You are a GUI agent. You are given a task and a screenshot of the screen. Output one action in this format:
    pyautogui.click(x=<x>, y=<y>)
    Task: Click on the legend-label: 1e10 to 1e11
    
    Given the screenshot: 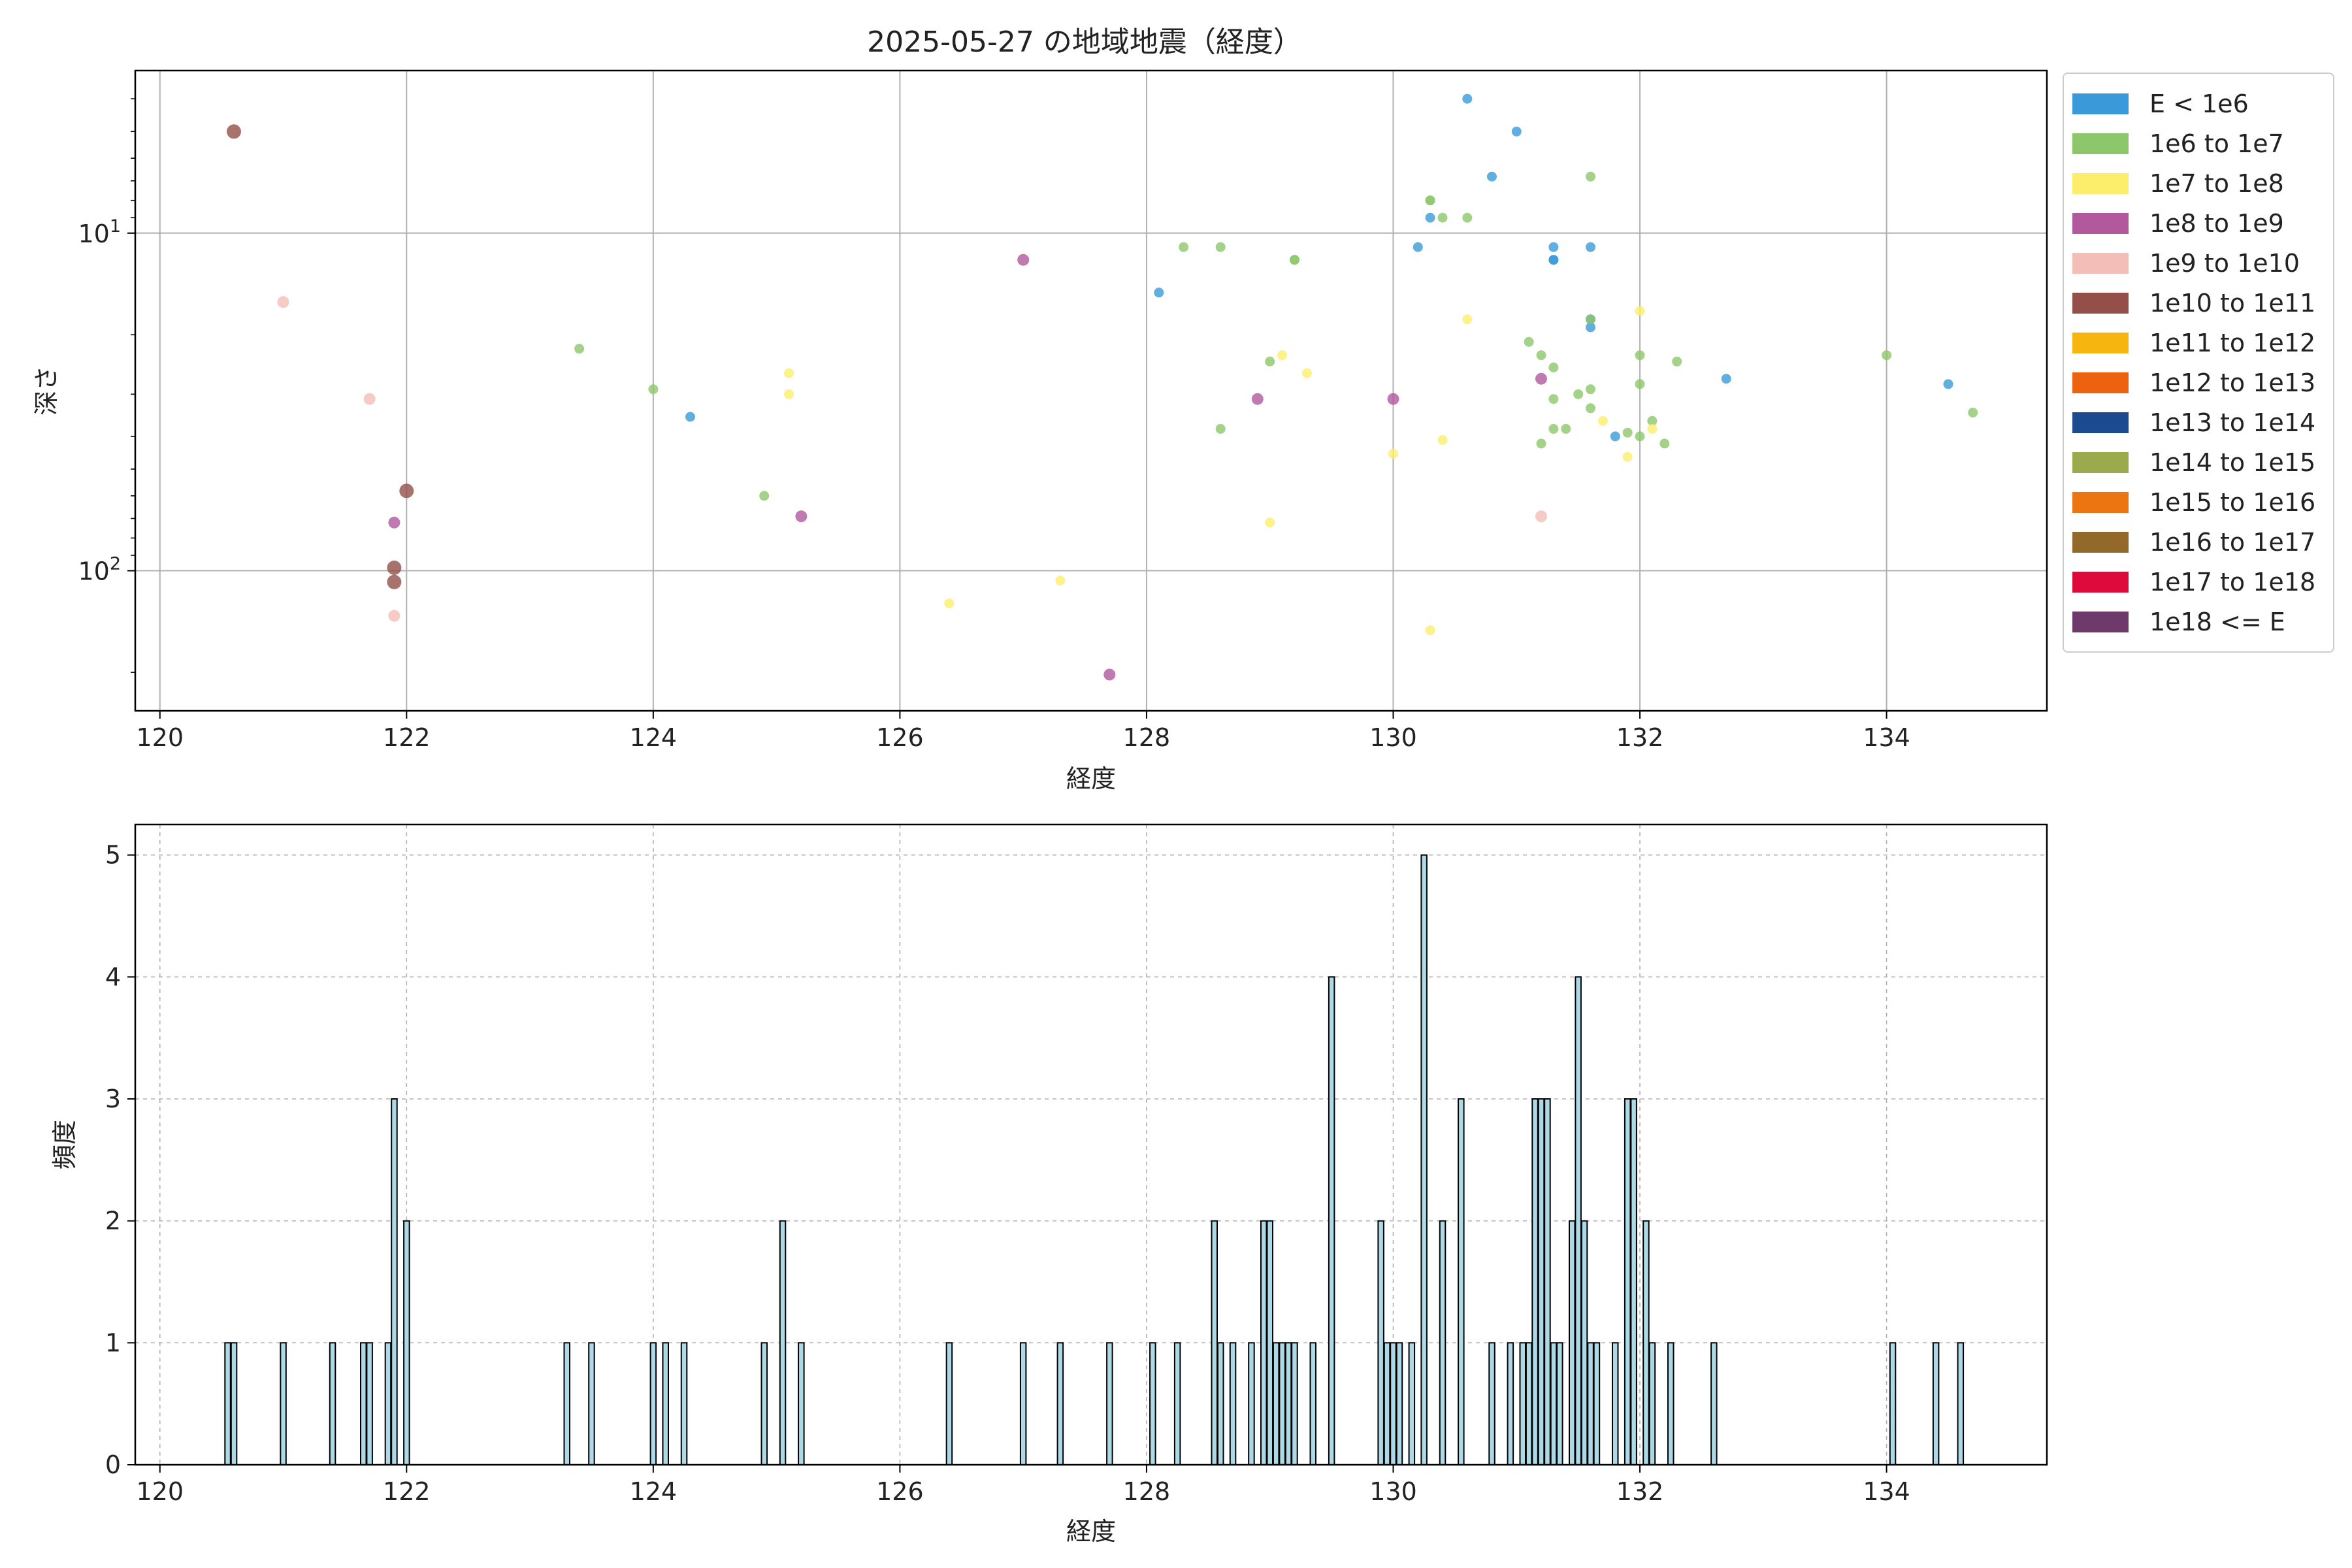 What is the action you would take?
    pyautogui.click(x=2232, y=303)
    